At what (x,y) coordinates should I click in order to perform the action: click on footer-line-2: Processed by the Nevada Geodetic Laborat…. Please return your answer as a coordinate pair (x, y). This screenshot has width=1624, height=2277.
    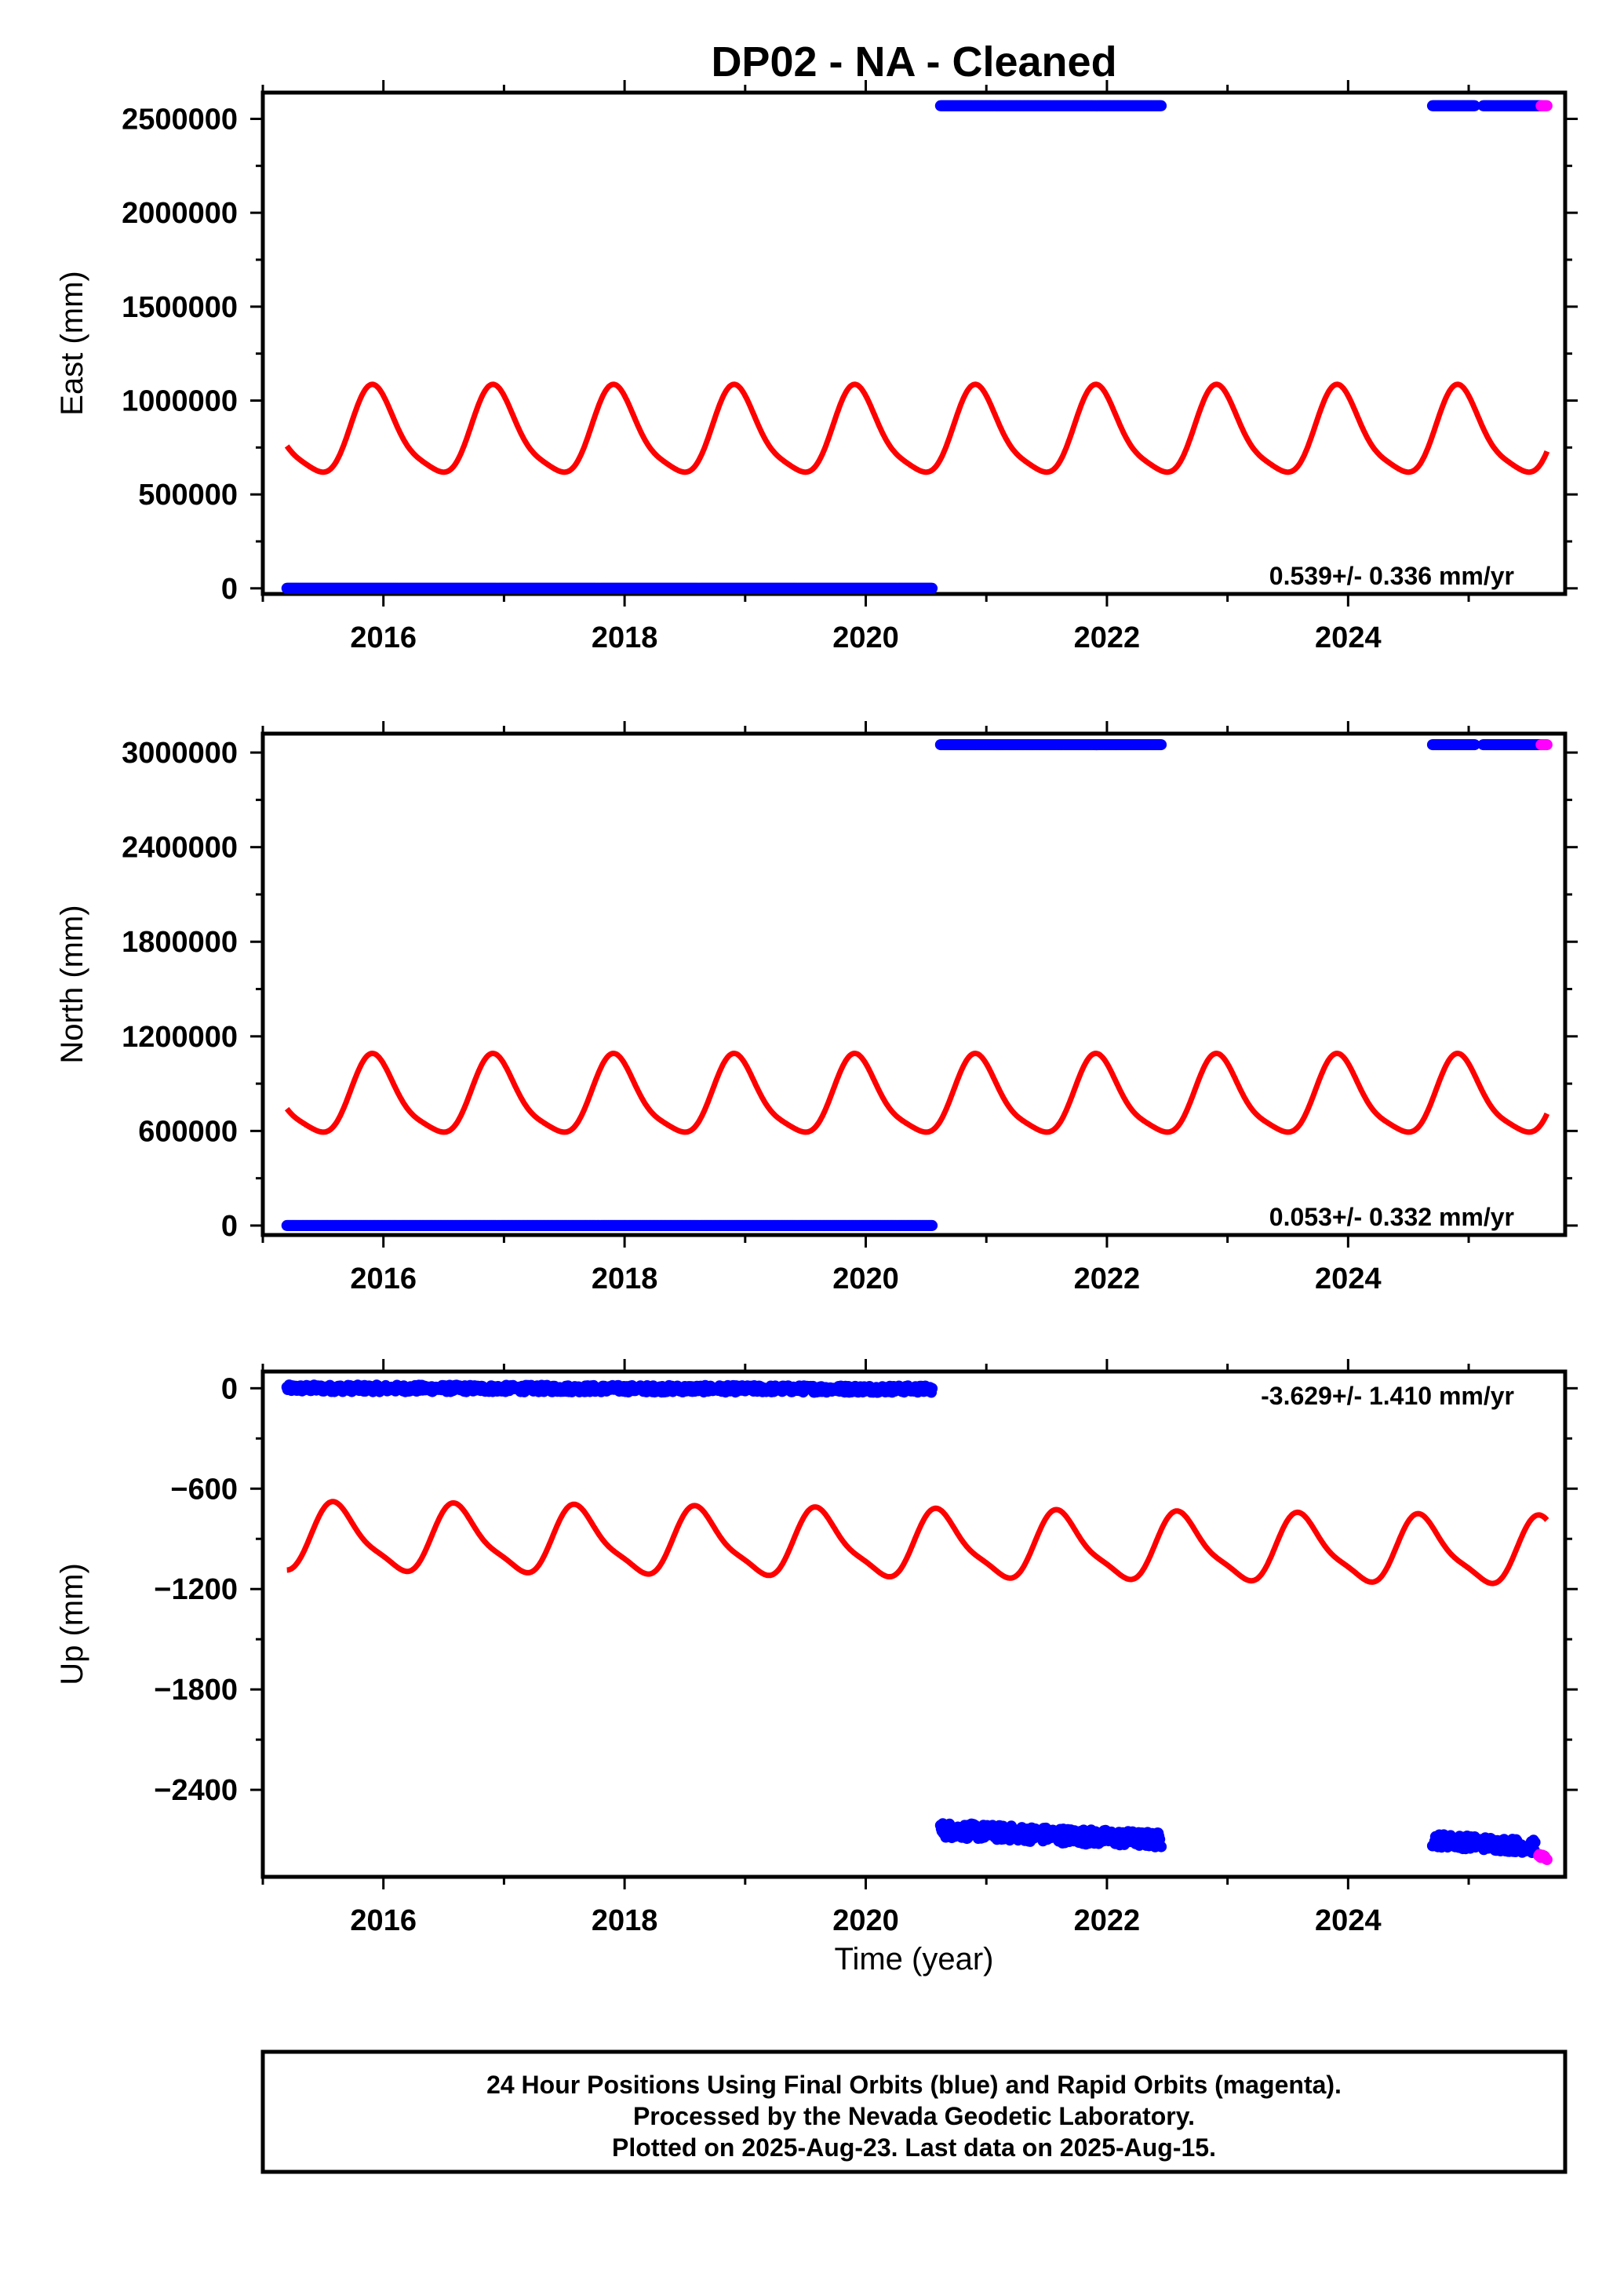
    Looking at the image, I should click on (914, 2116).